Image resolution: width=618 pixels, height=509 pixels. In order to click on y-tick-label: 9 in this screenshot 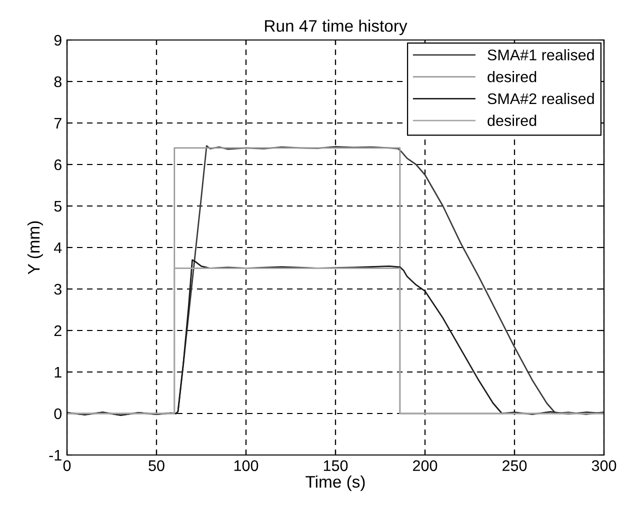, I will do `click(58, 40)`.